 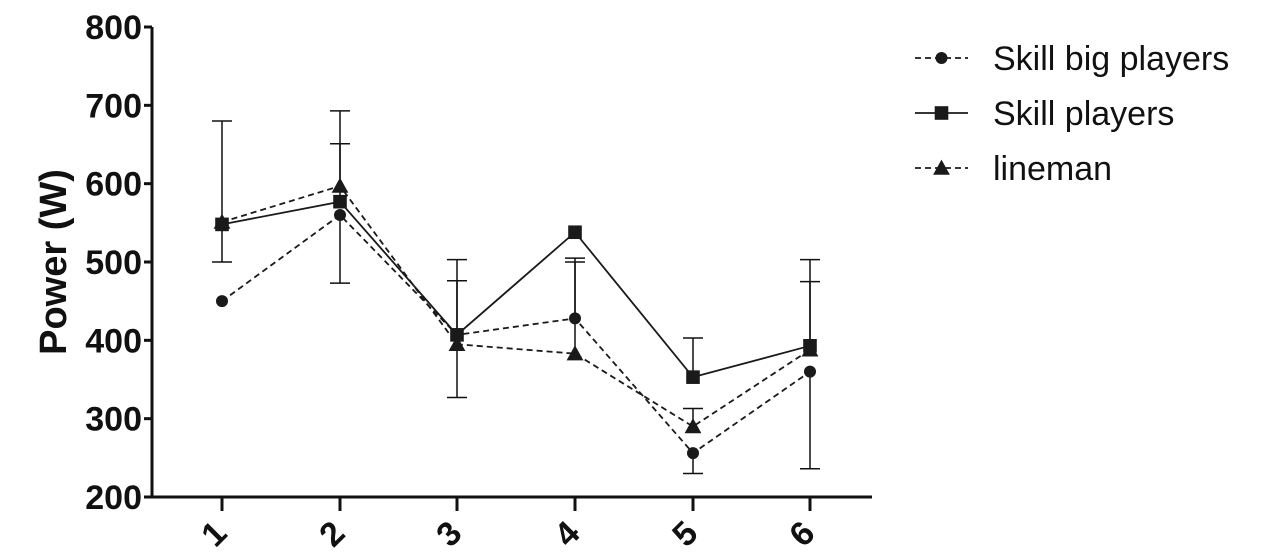 I want to click on x-tick-label: 6, so click(x=802, y=534).